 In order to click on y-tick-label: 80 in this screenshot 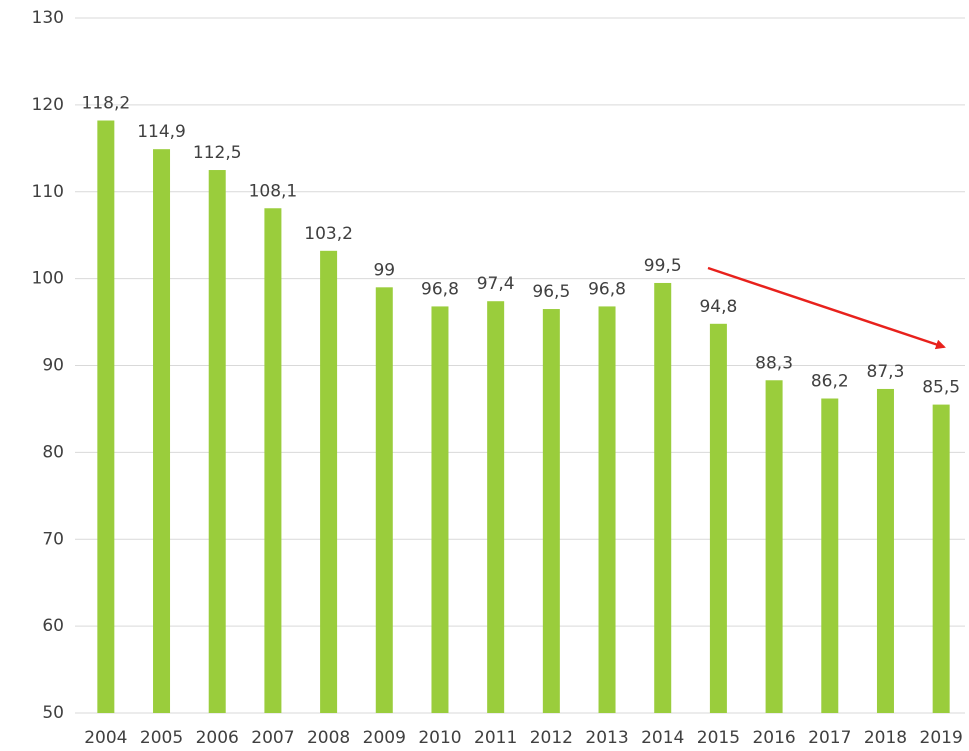, I will do `click(53, 452)`.